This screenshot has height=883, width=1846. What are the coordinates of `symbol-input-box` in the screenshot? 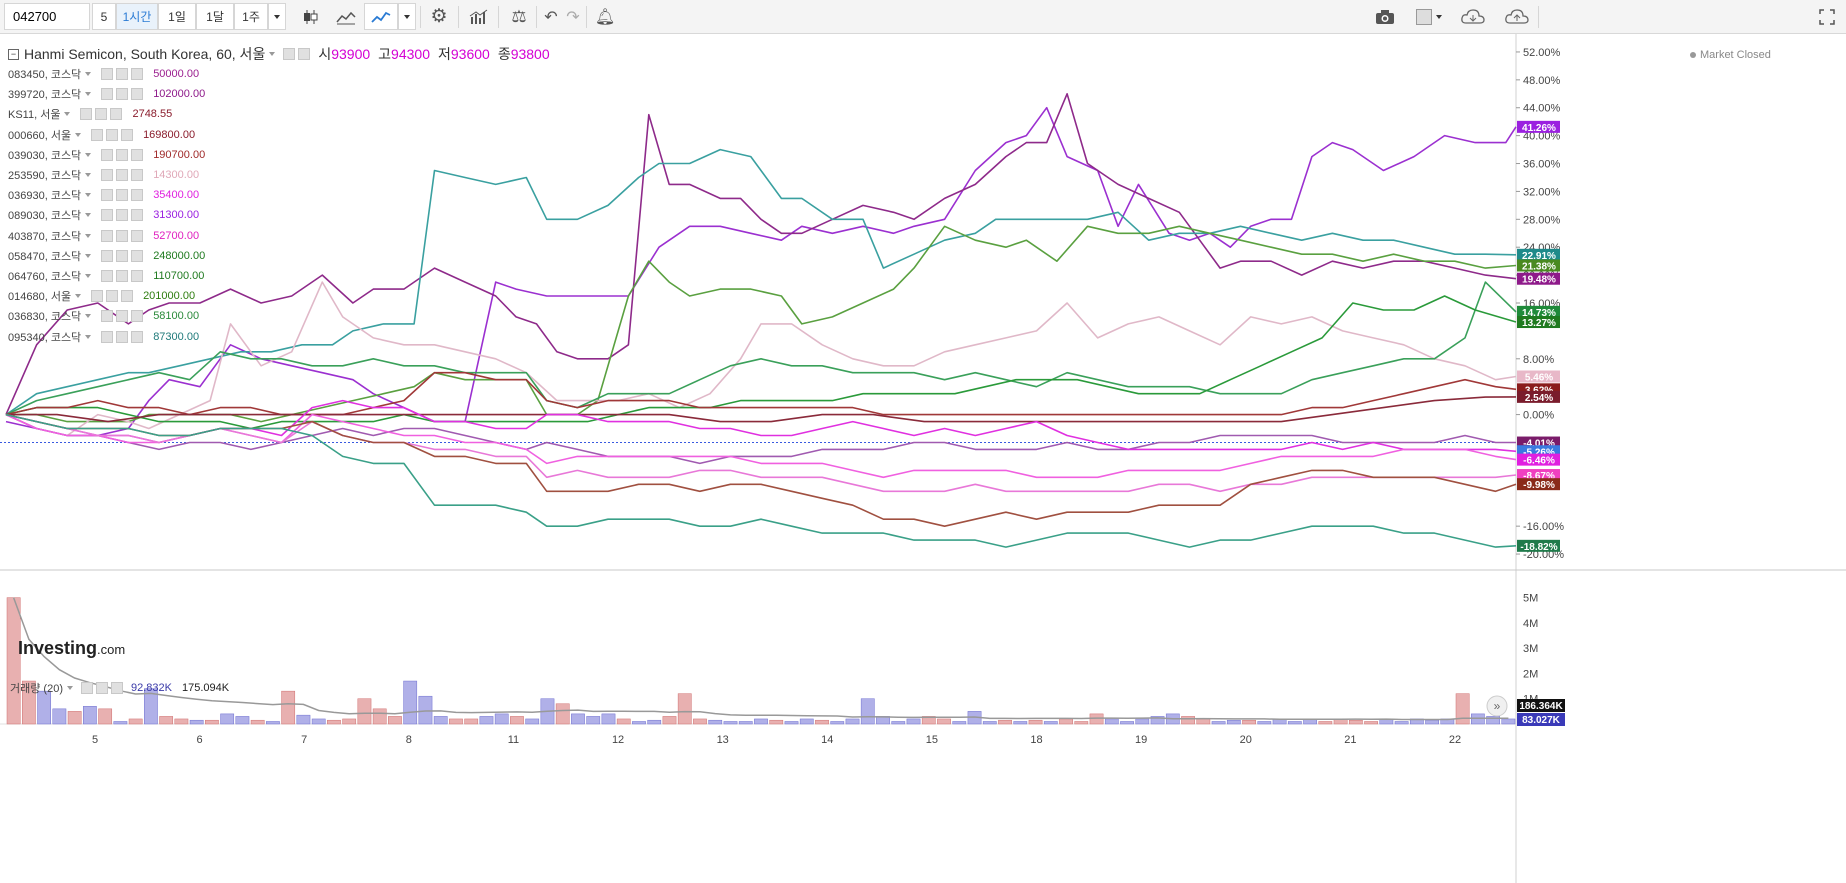 It's located at (54, 16).